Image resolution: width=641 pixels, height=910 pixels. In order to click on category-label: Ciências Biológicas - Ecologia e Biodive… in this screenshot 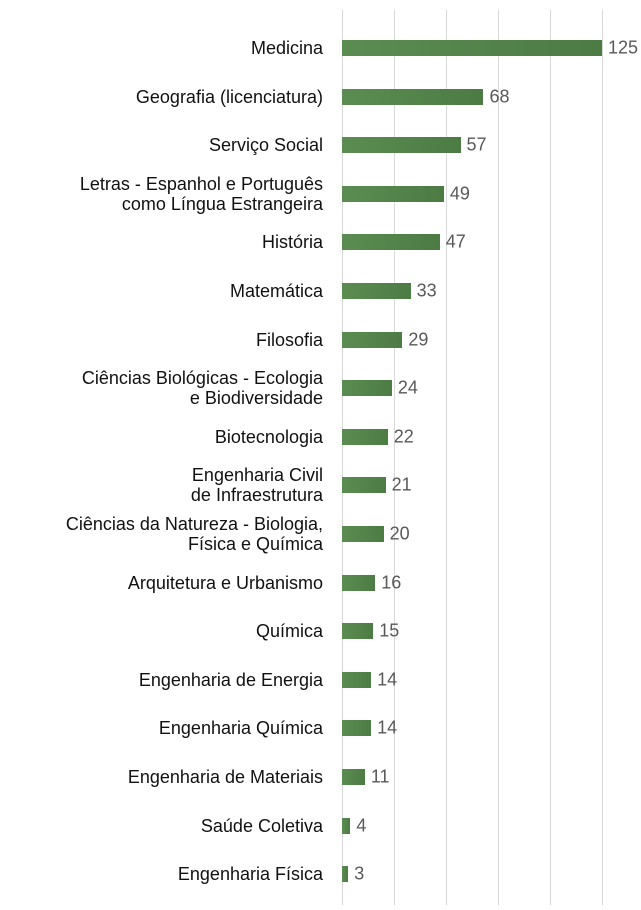, I will do `click(202, 388)`.